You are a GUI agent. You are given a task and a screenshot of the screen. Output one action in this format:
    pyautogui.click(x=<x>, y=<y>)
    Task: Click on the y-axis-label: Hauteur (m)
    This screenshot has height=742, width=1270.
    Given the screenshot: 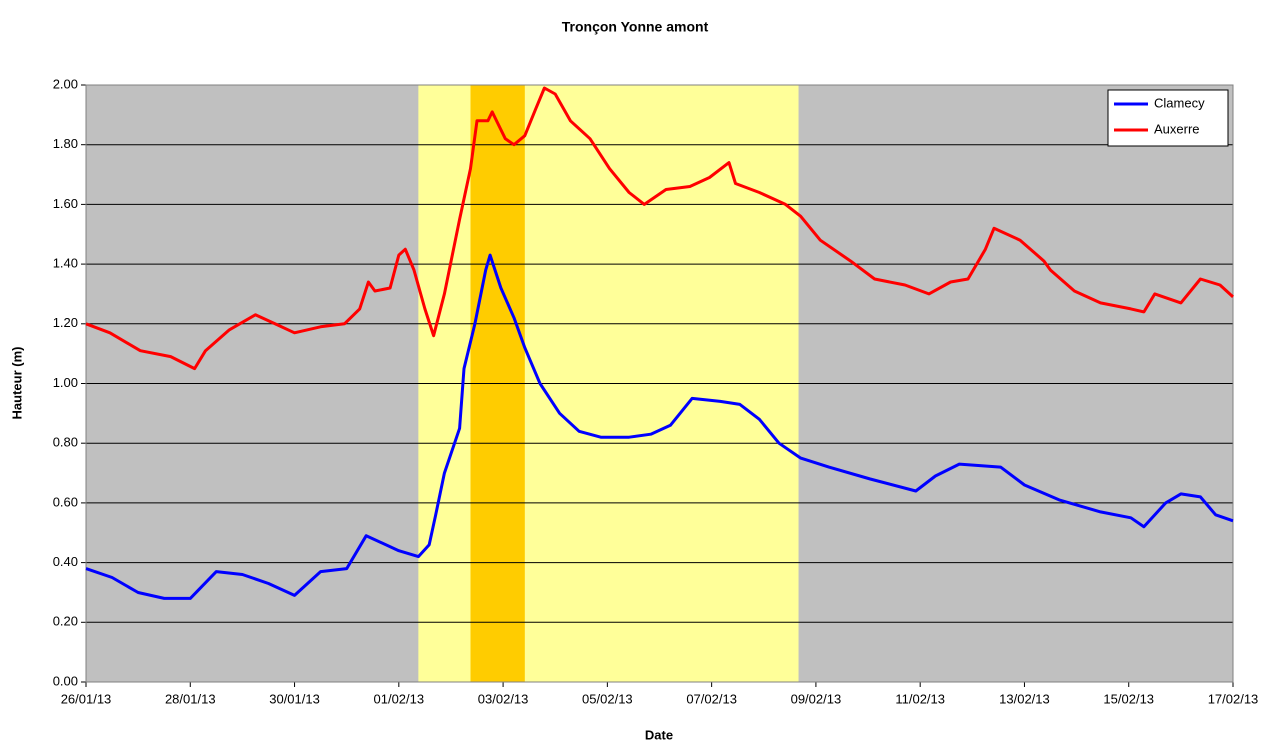 What is the action you would take?
    pyautogui.click(x=16, y=383)
    